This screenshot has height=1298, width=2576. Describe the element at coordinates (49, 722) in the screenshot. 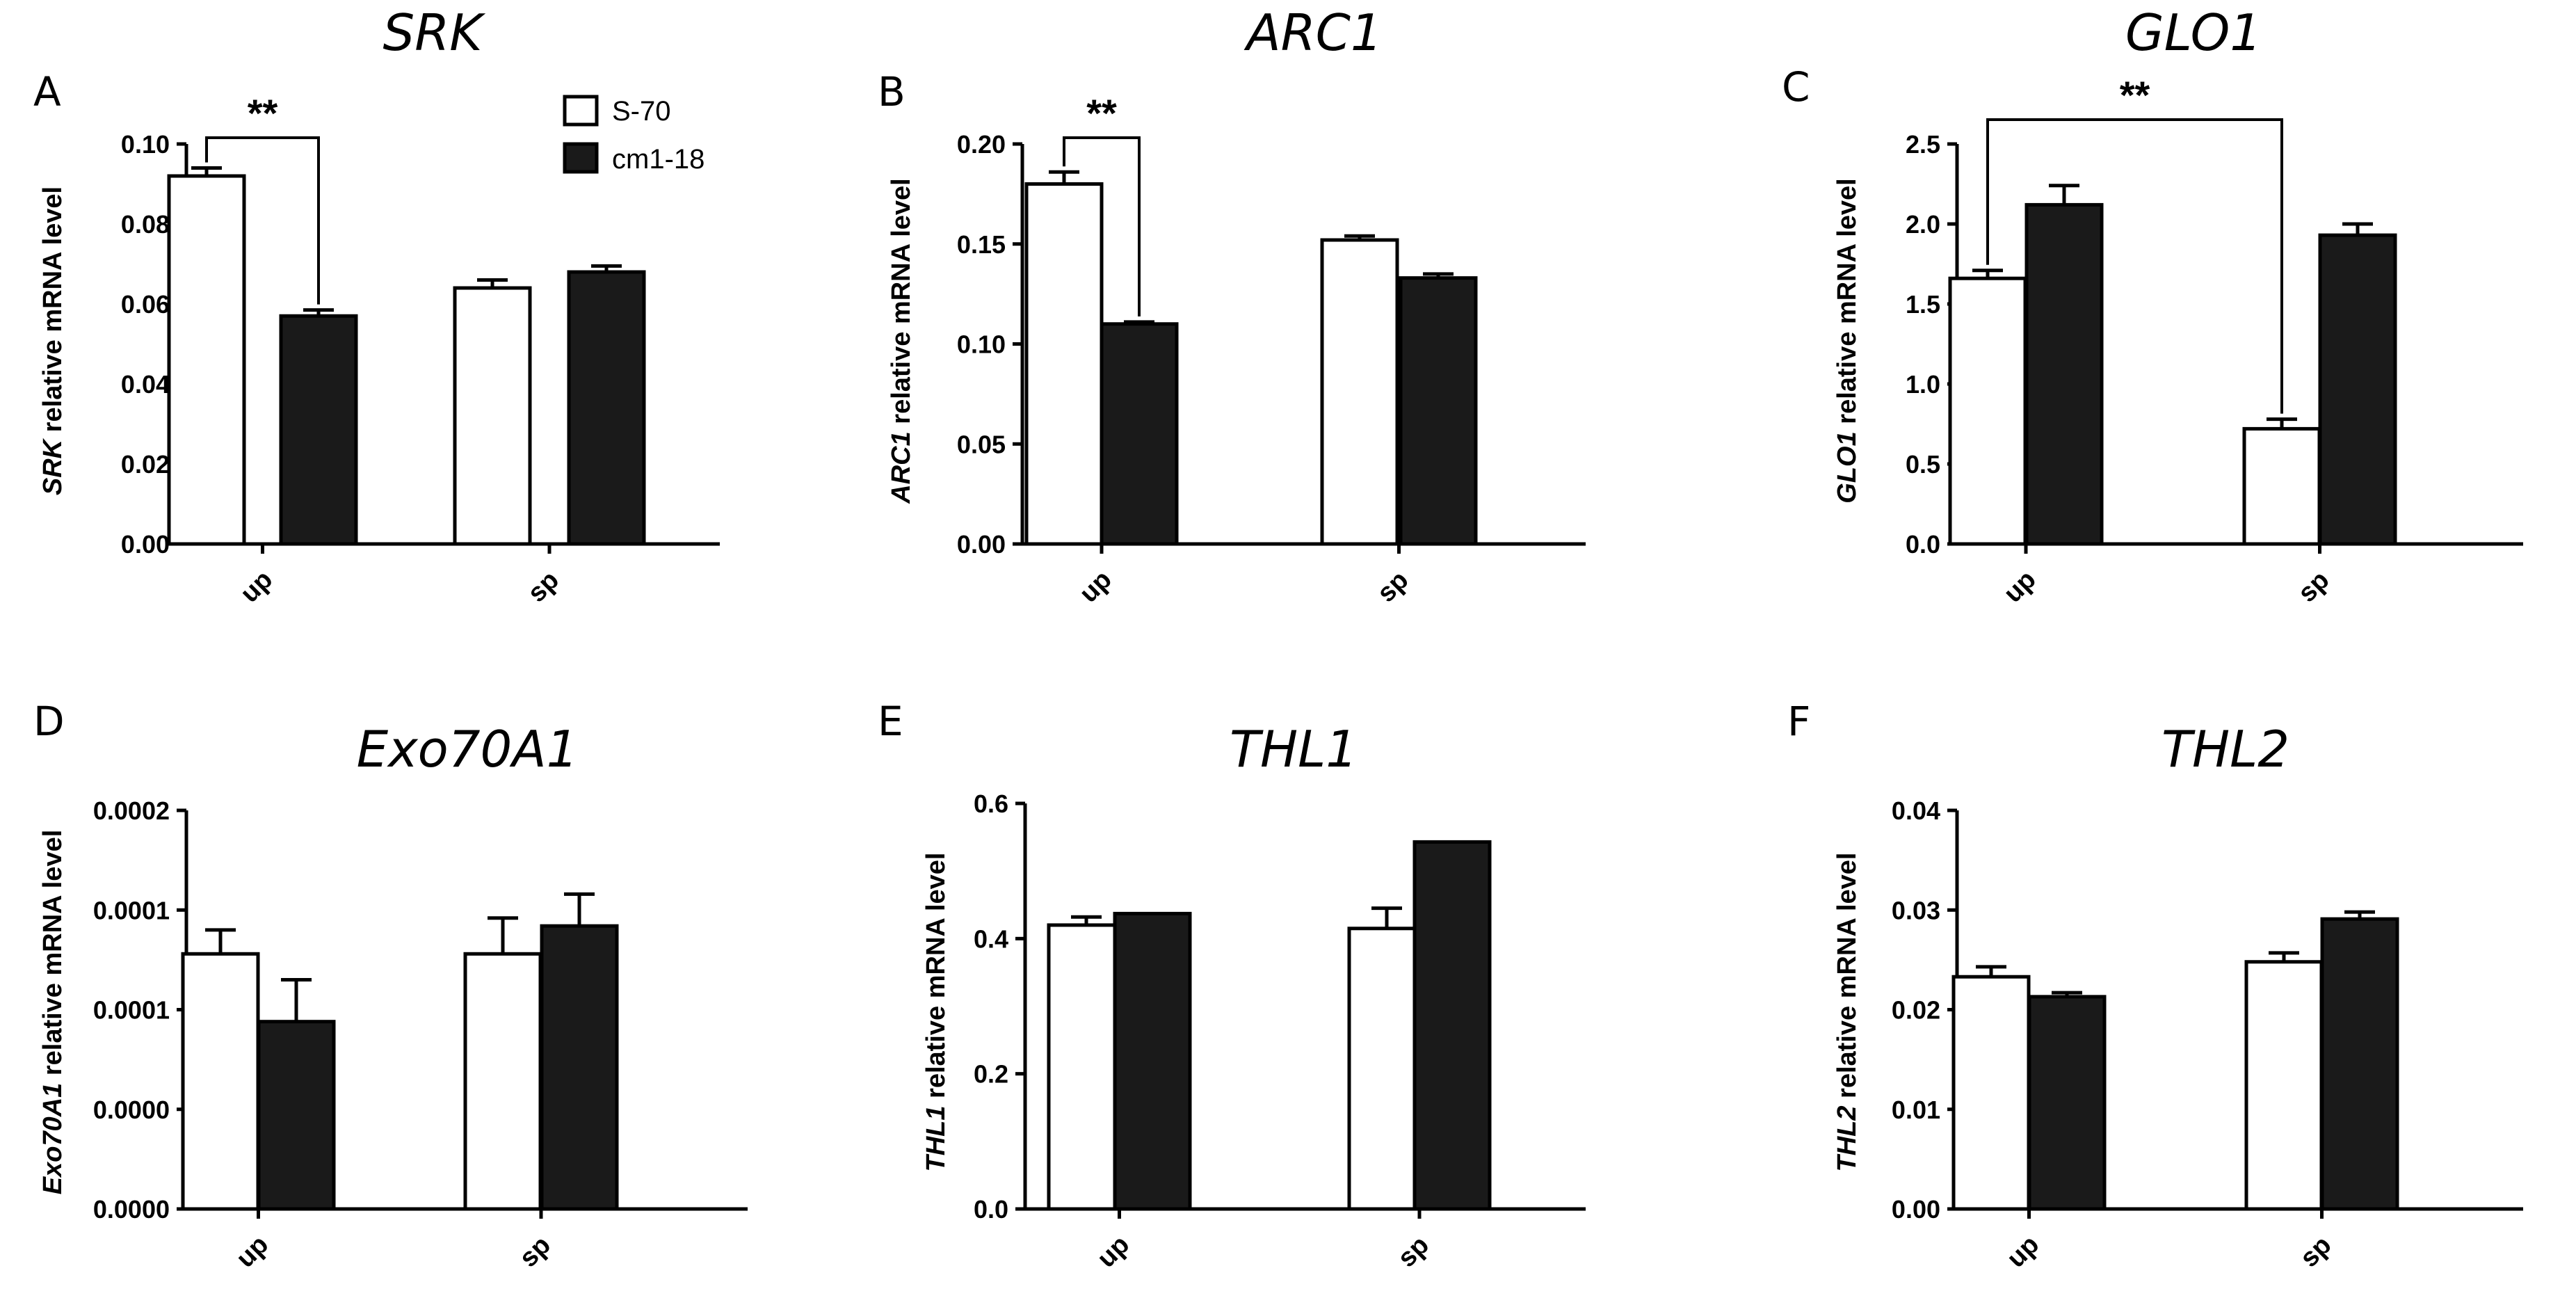

I see `panel-letter: D` at that location.